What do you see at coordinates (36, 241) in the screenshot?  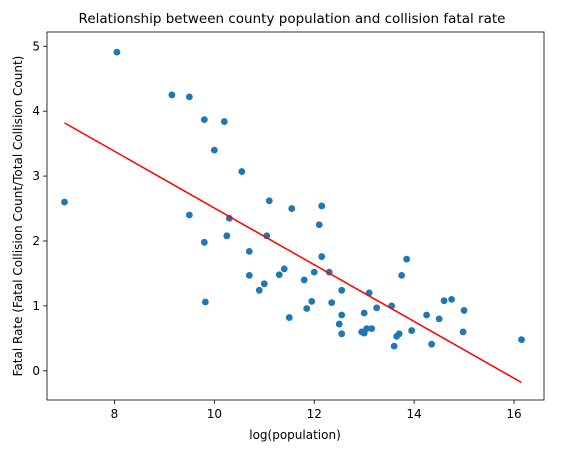 I see `y-tick-label: 2` at bounding box center [36, 241].